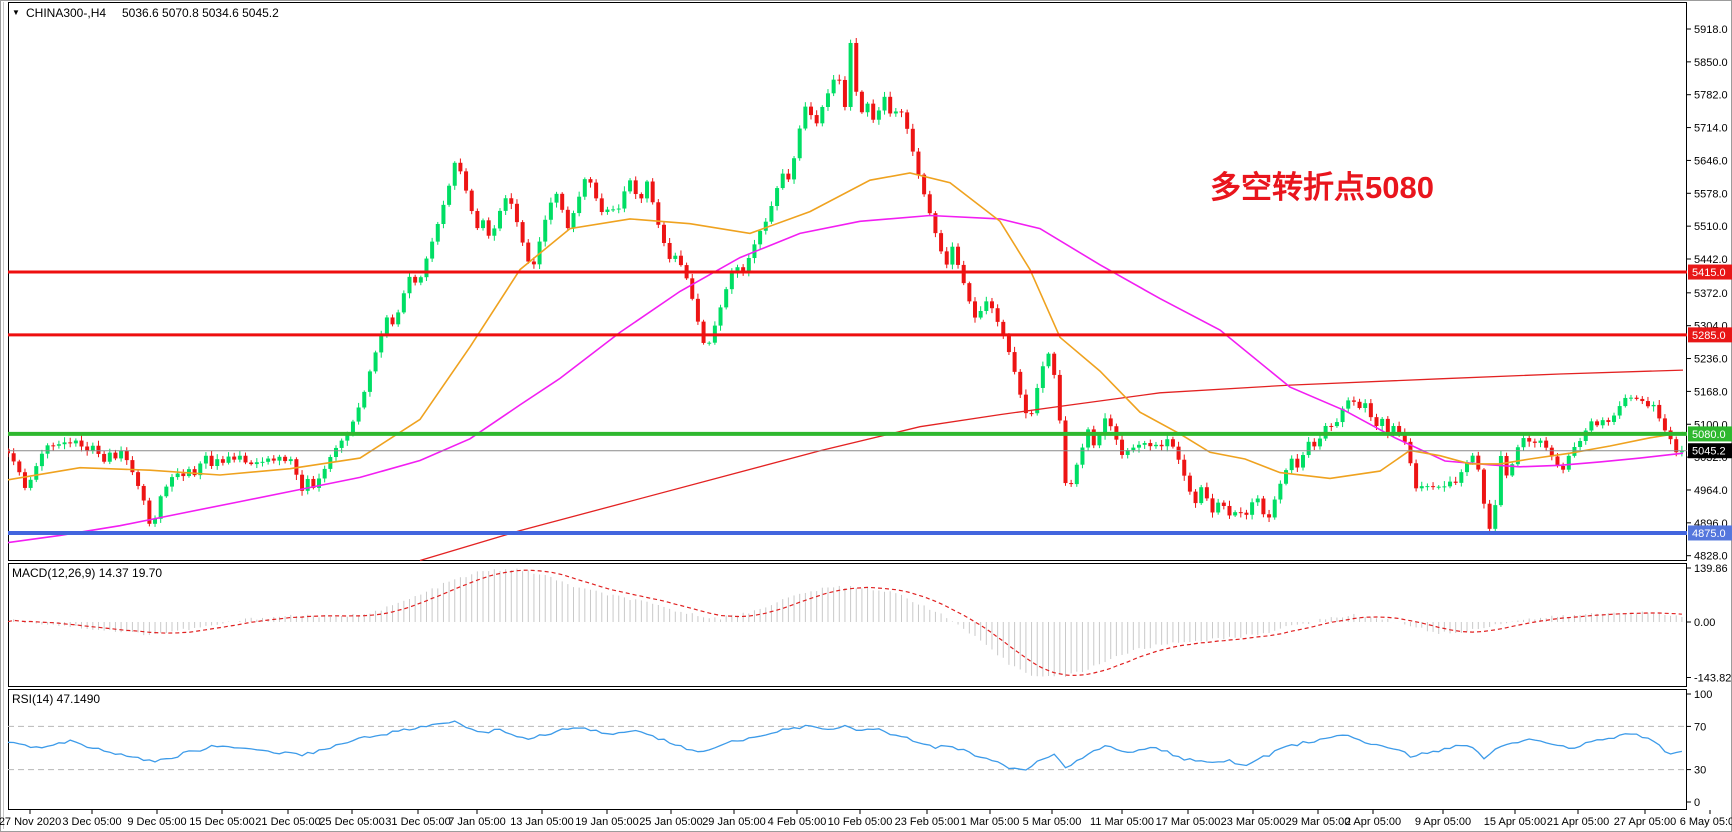 This screenshot has width=1732, height=832. What do you see at coordinates (351, 822) in the screenshot?
I see `time-tick-label: 25 Dec 05:00` at bounding box center [351, 822].